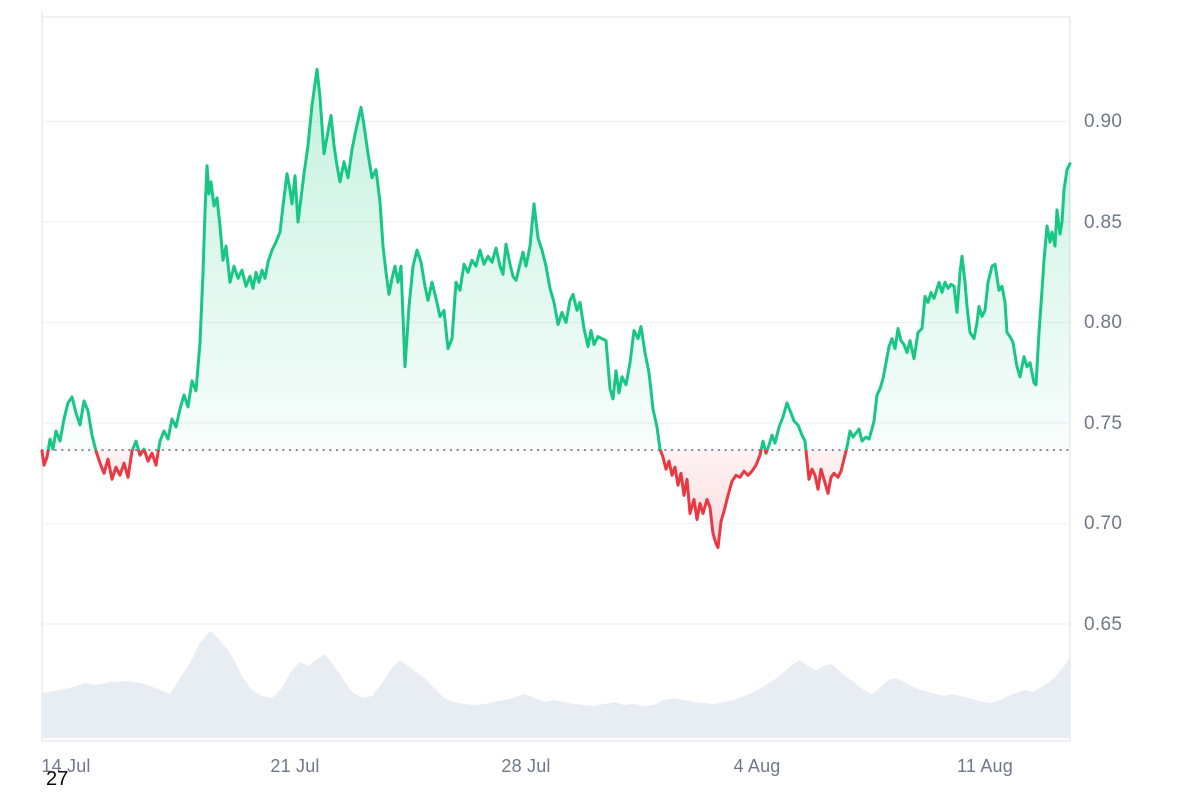 The image size is (1200, 800). What do you see at coordinates (757, 766) in the screenshot?
I see `x-axis-label: 4 Aug` at bounding box center [757, 766].